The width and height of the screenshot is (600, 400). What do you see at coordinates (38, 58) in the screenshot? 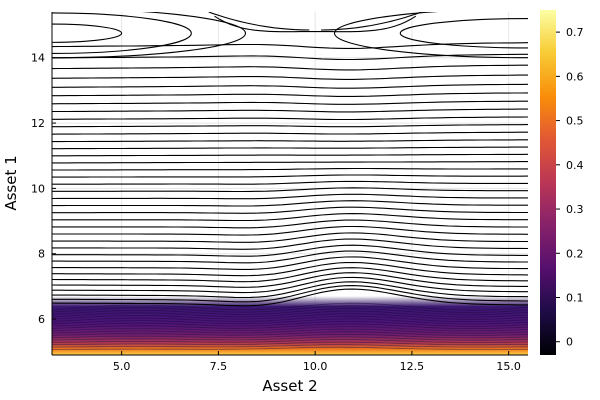
I see `y-tick-label: 14` at bounding box center [38, 58].